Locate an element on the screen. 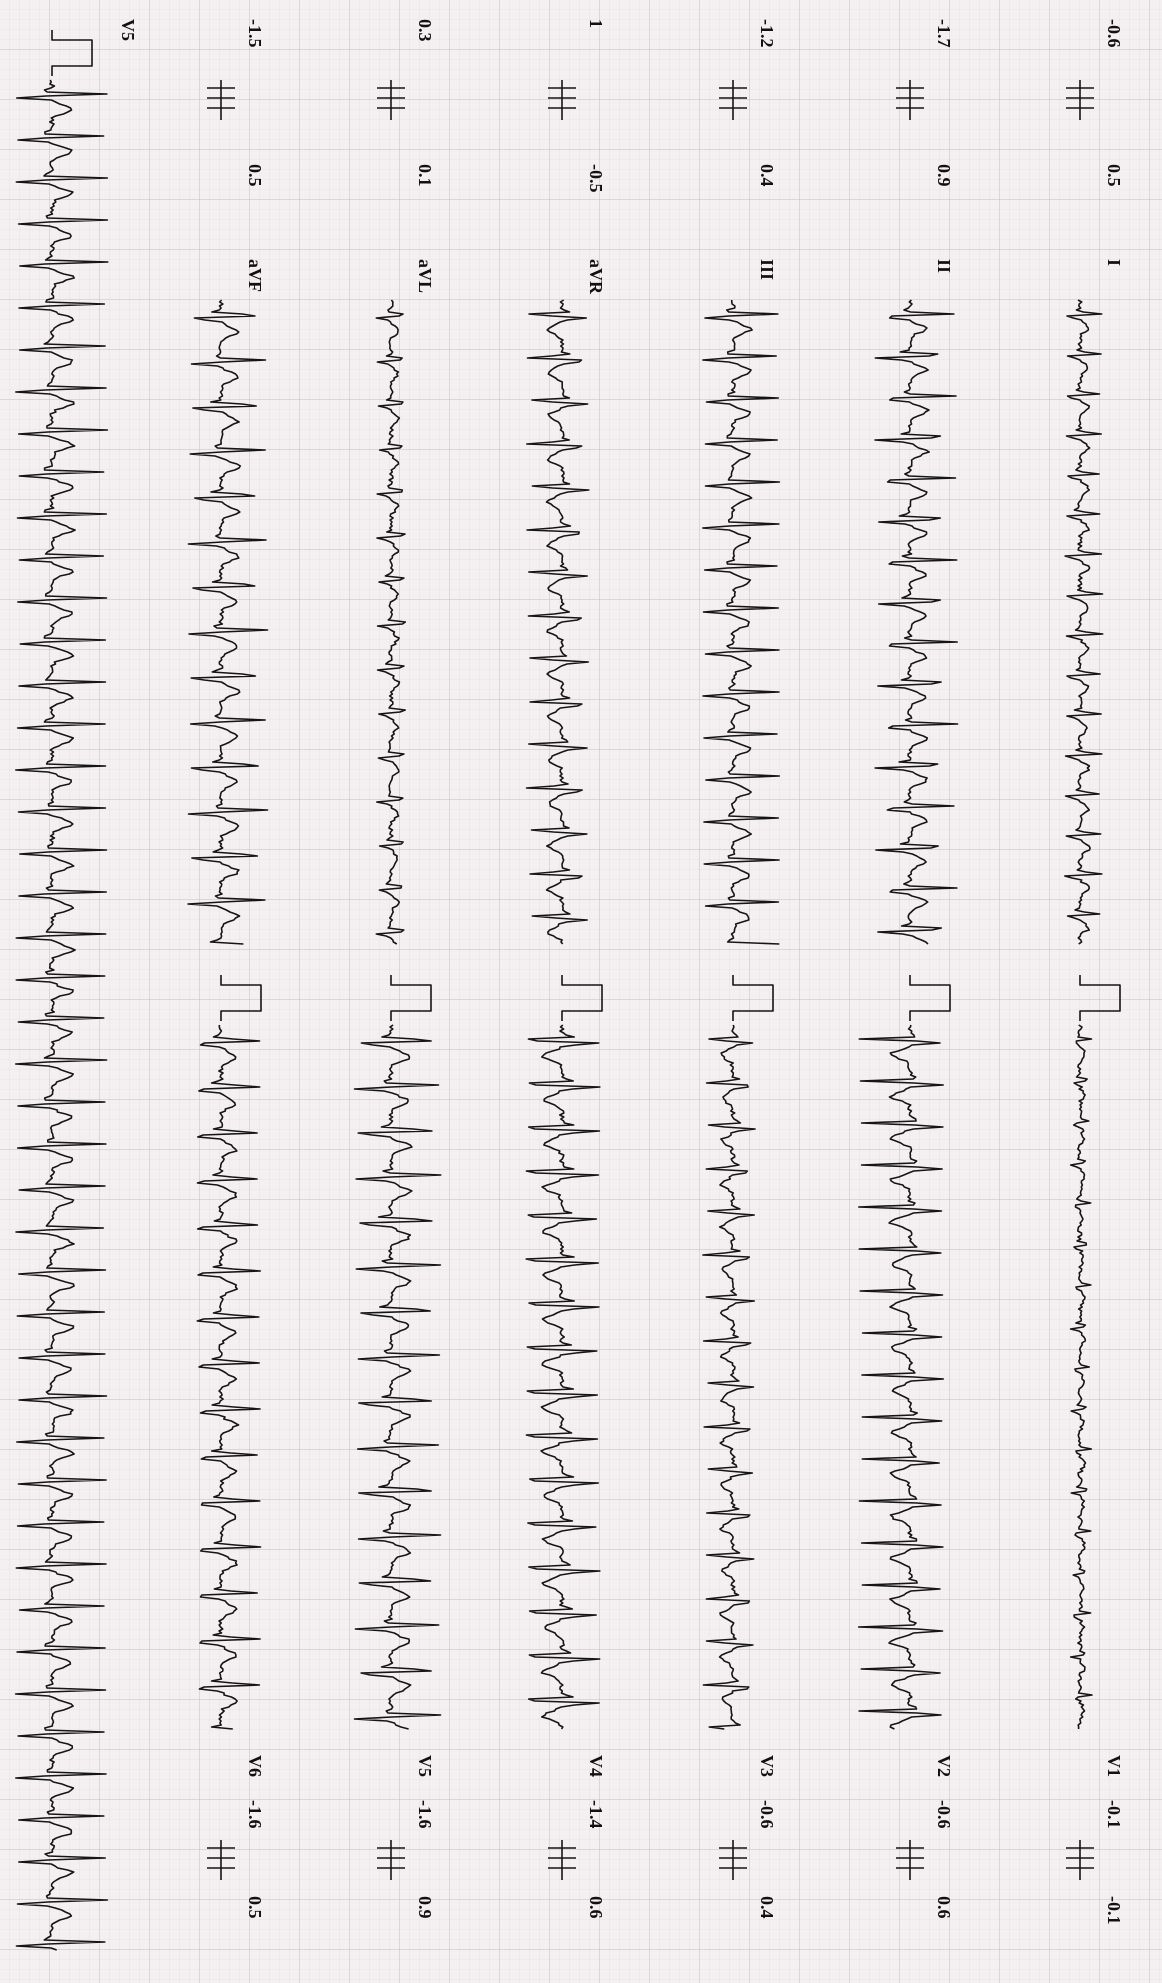 This screenshot has height=1983, width=1162. value-label: 0.1 is located at coordinates (425, 175).